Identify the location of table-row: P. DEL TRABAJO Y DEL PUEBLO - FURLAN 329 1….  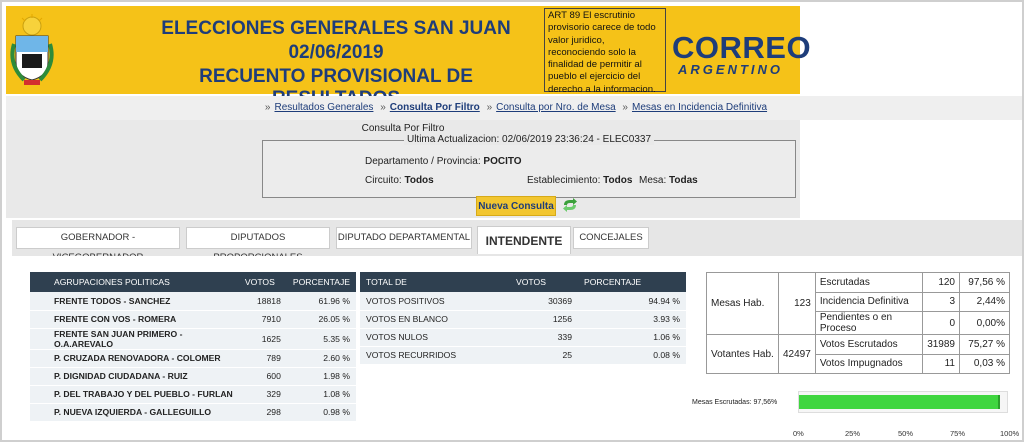
(193, 394).